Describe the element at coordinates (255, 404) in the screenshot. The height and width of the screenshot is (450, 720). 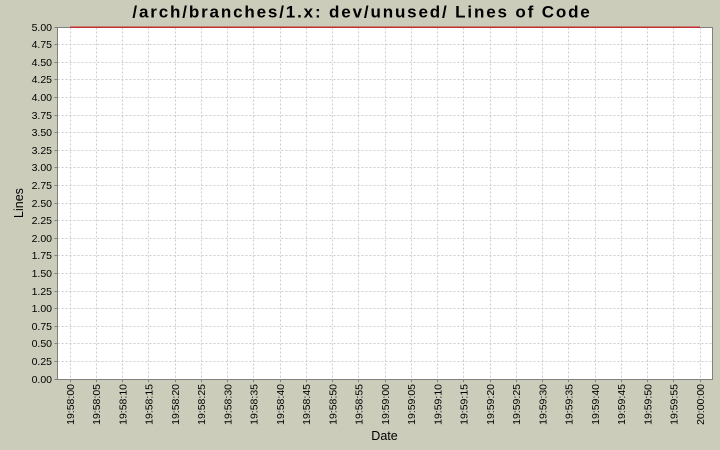
I see `svg-text: 19:58:35` at that location.